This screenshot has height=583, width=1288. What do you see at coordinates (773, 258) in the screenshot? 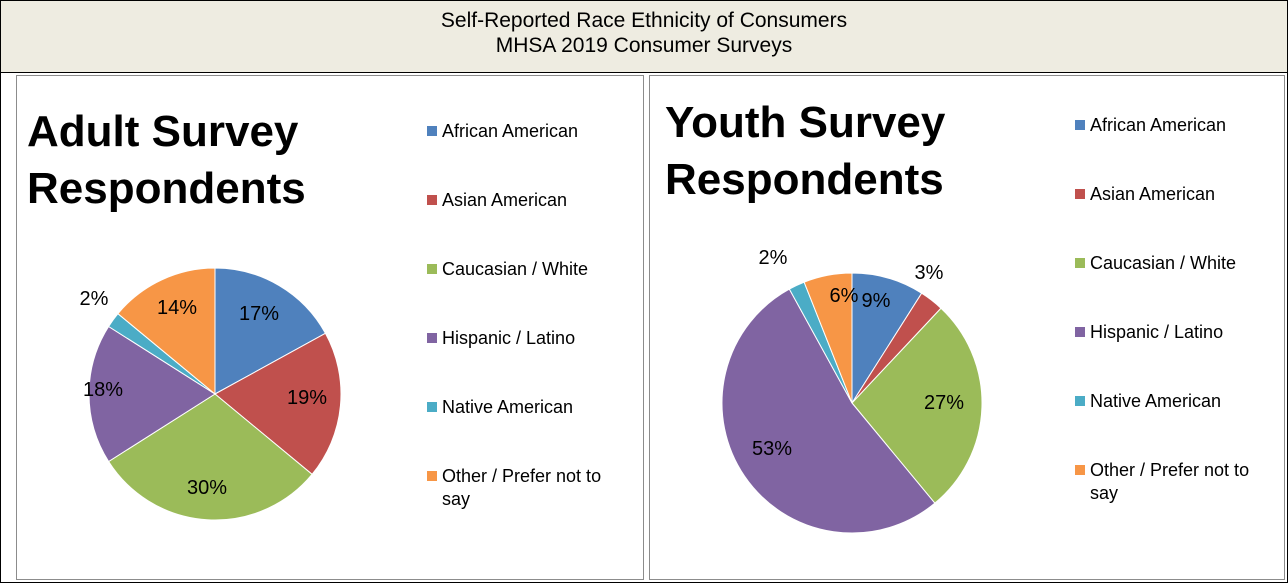
I see `youth-data-label-native-american: 2%` at bounding box center [773, 258].